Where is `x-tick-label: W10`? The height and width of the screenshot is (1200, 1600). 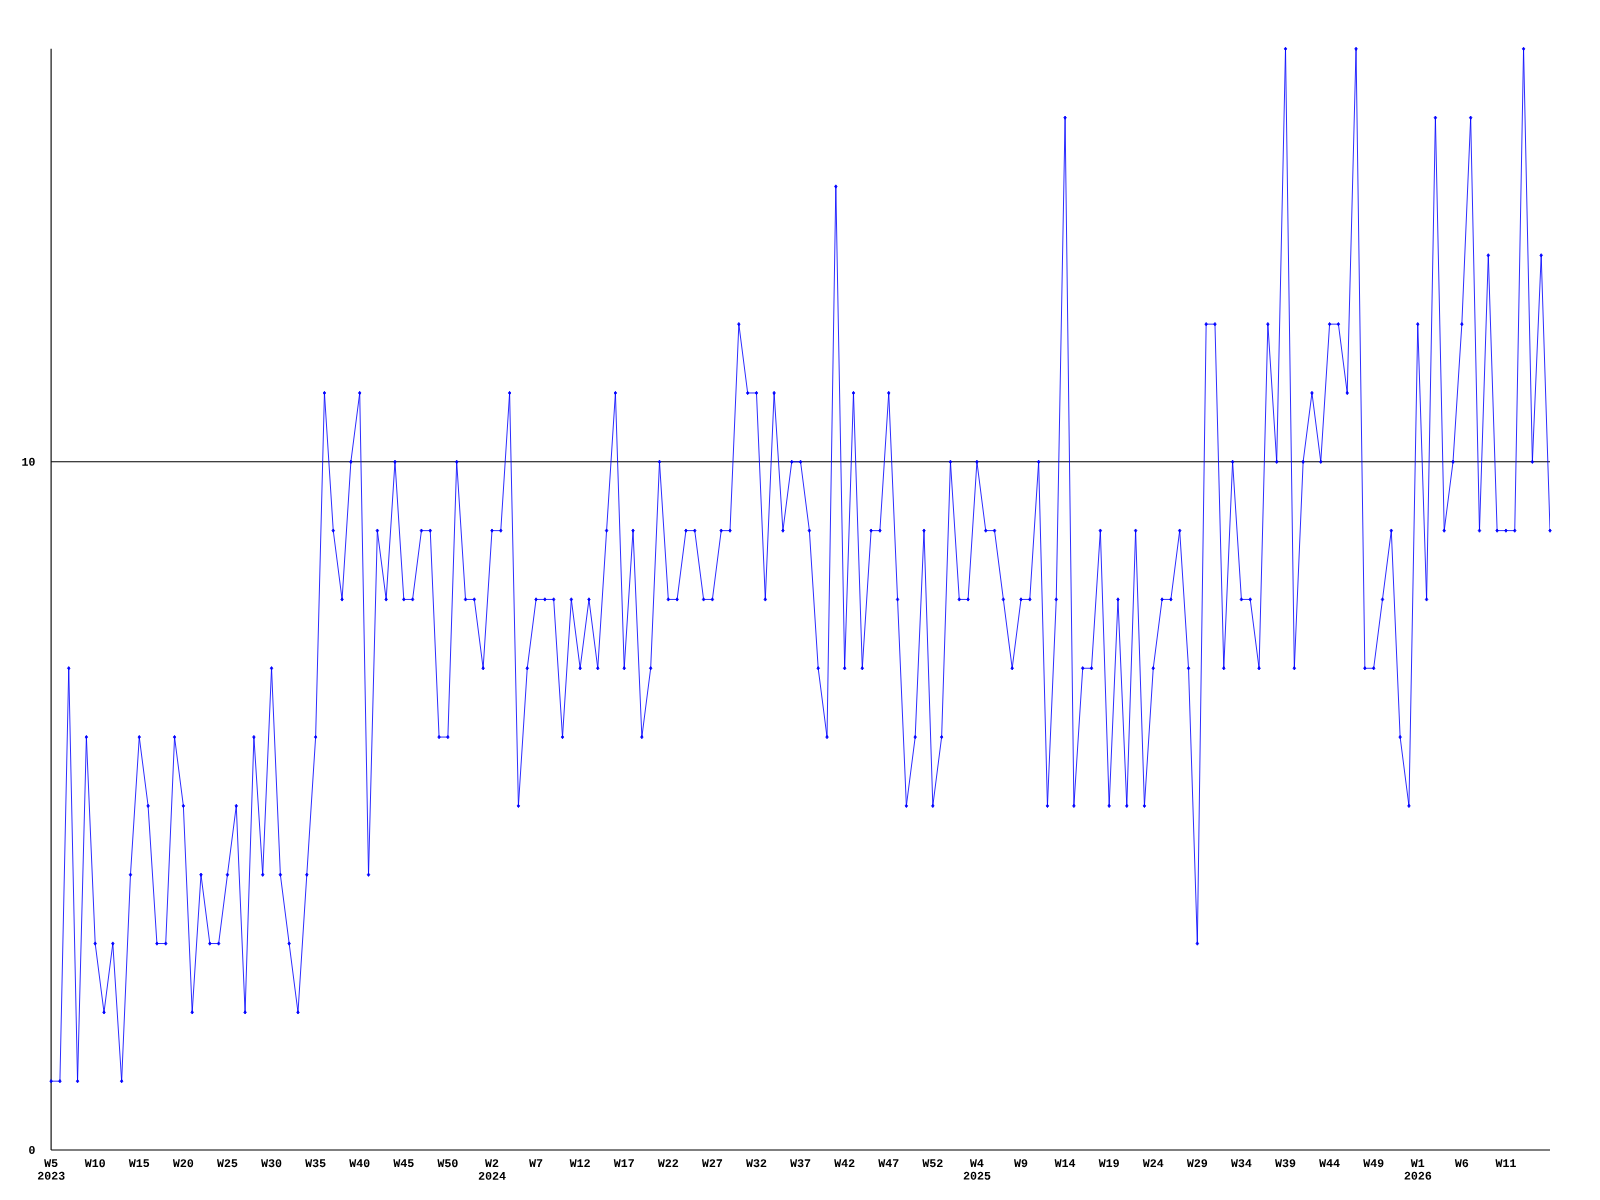
x-tick-label: W10 is located at coordinates (94, 1163).